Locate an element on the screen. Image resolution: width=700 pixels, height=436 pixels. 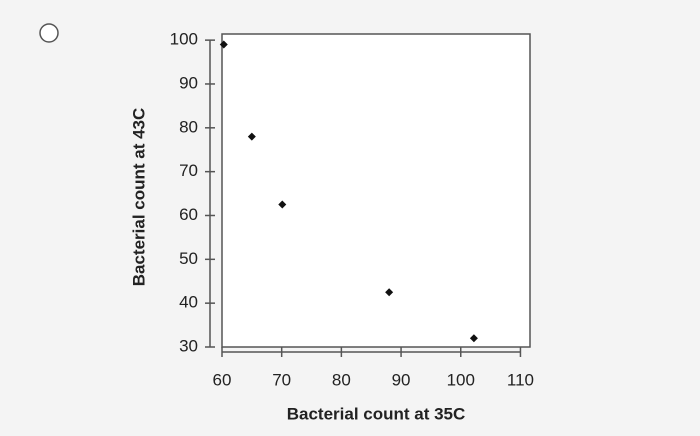
y-tick-label: 70 is located at coordinates (188, 170).